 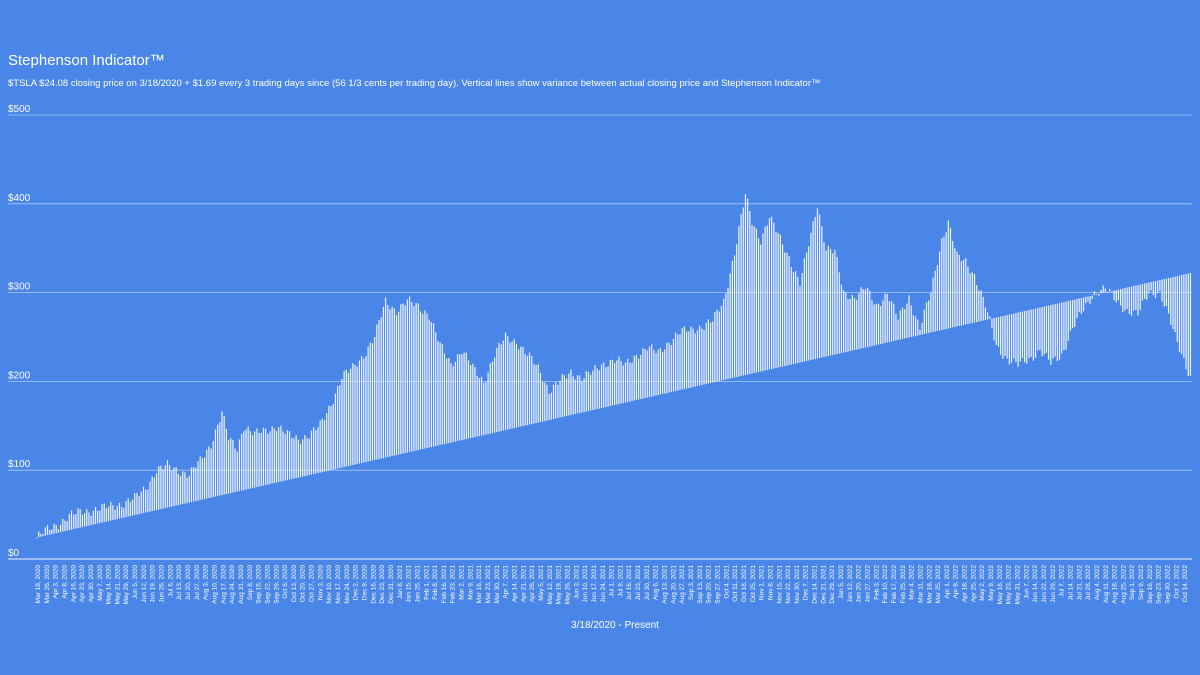 What do you see at coordinates (1044, 584) in the screenshot?
I see `x-tick-label: Jun 22, 2022` at bounding box center [1044, 584].